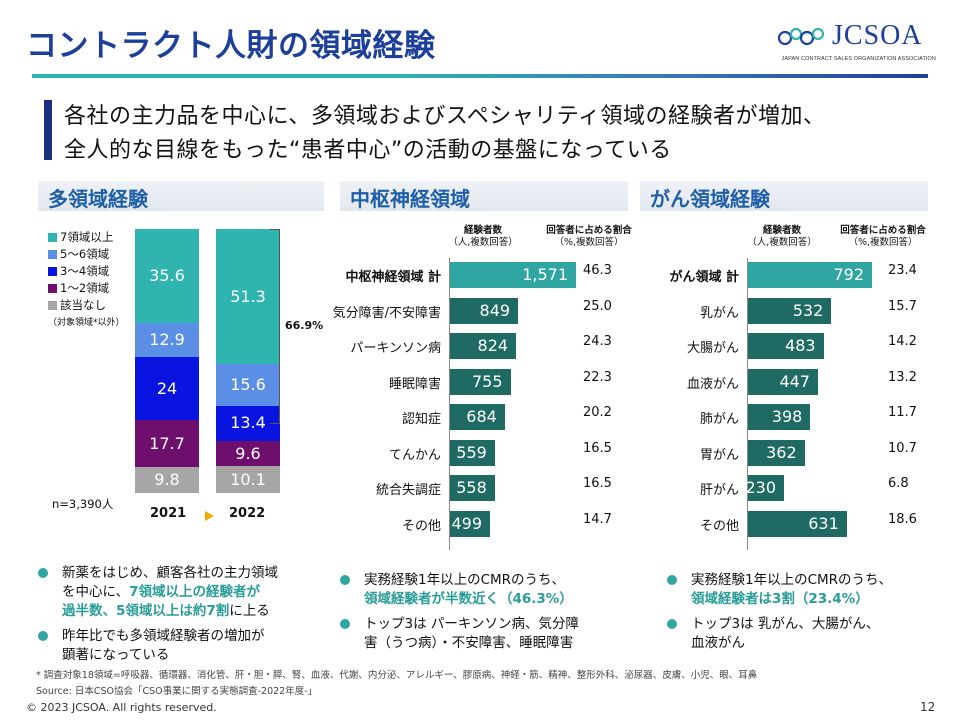 The width and height of the screenshot is (960, 720). I want to click on bullet-text: トップ3は パーキンソン病、気分障, so click(471, 624).